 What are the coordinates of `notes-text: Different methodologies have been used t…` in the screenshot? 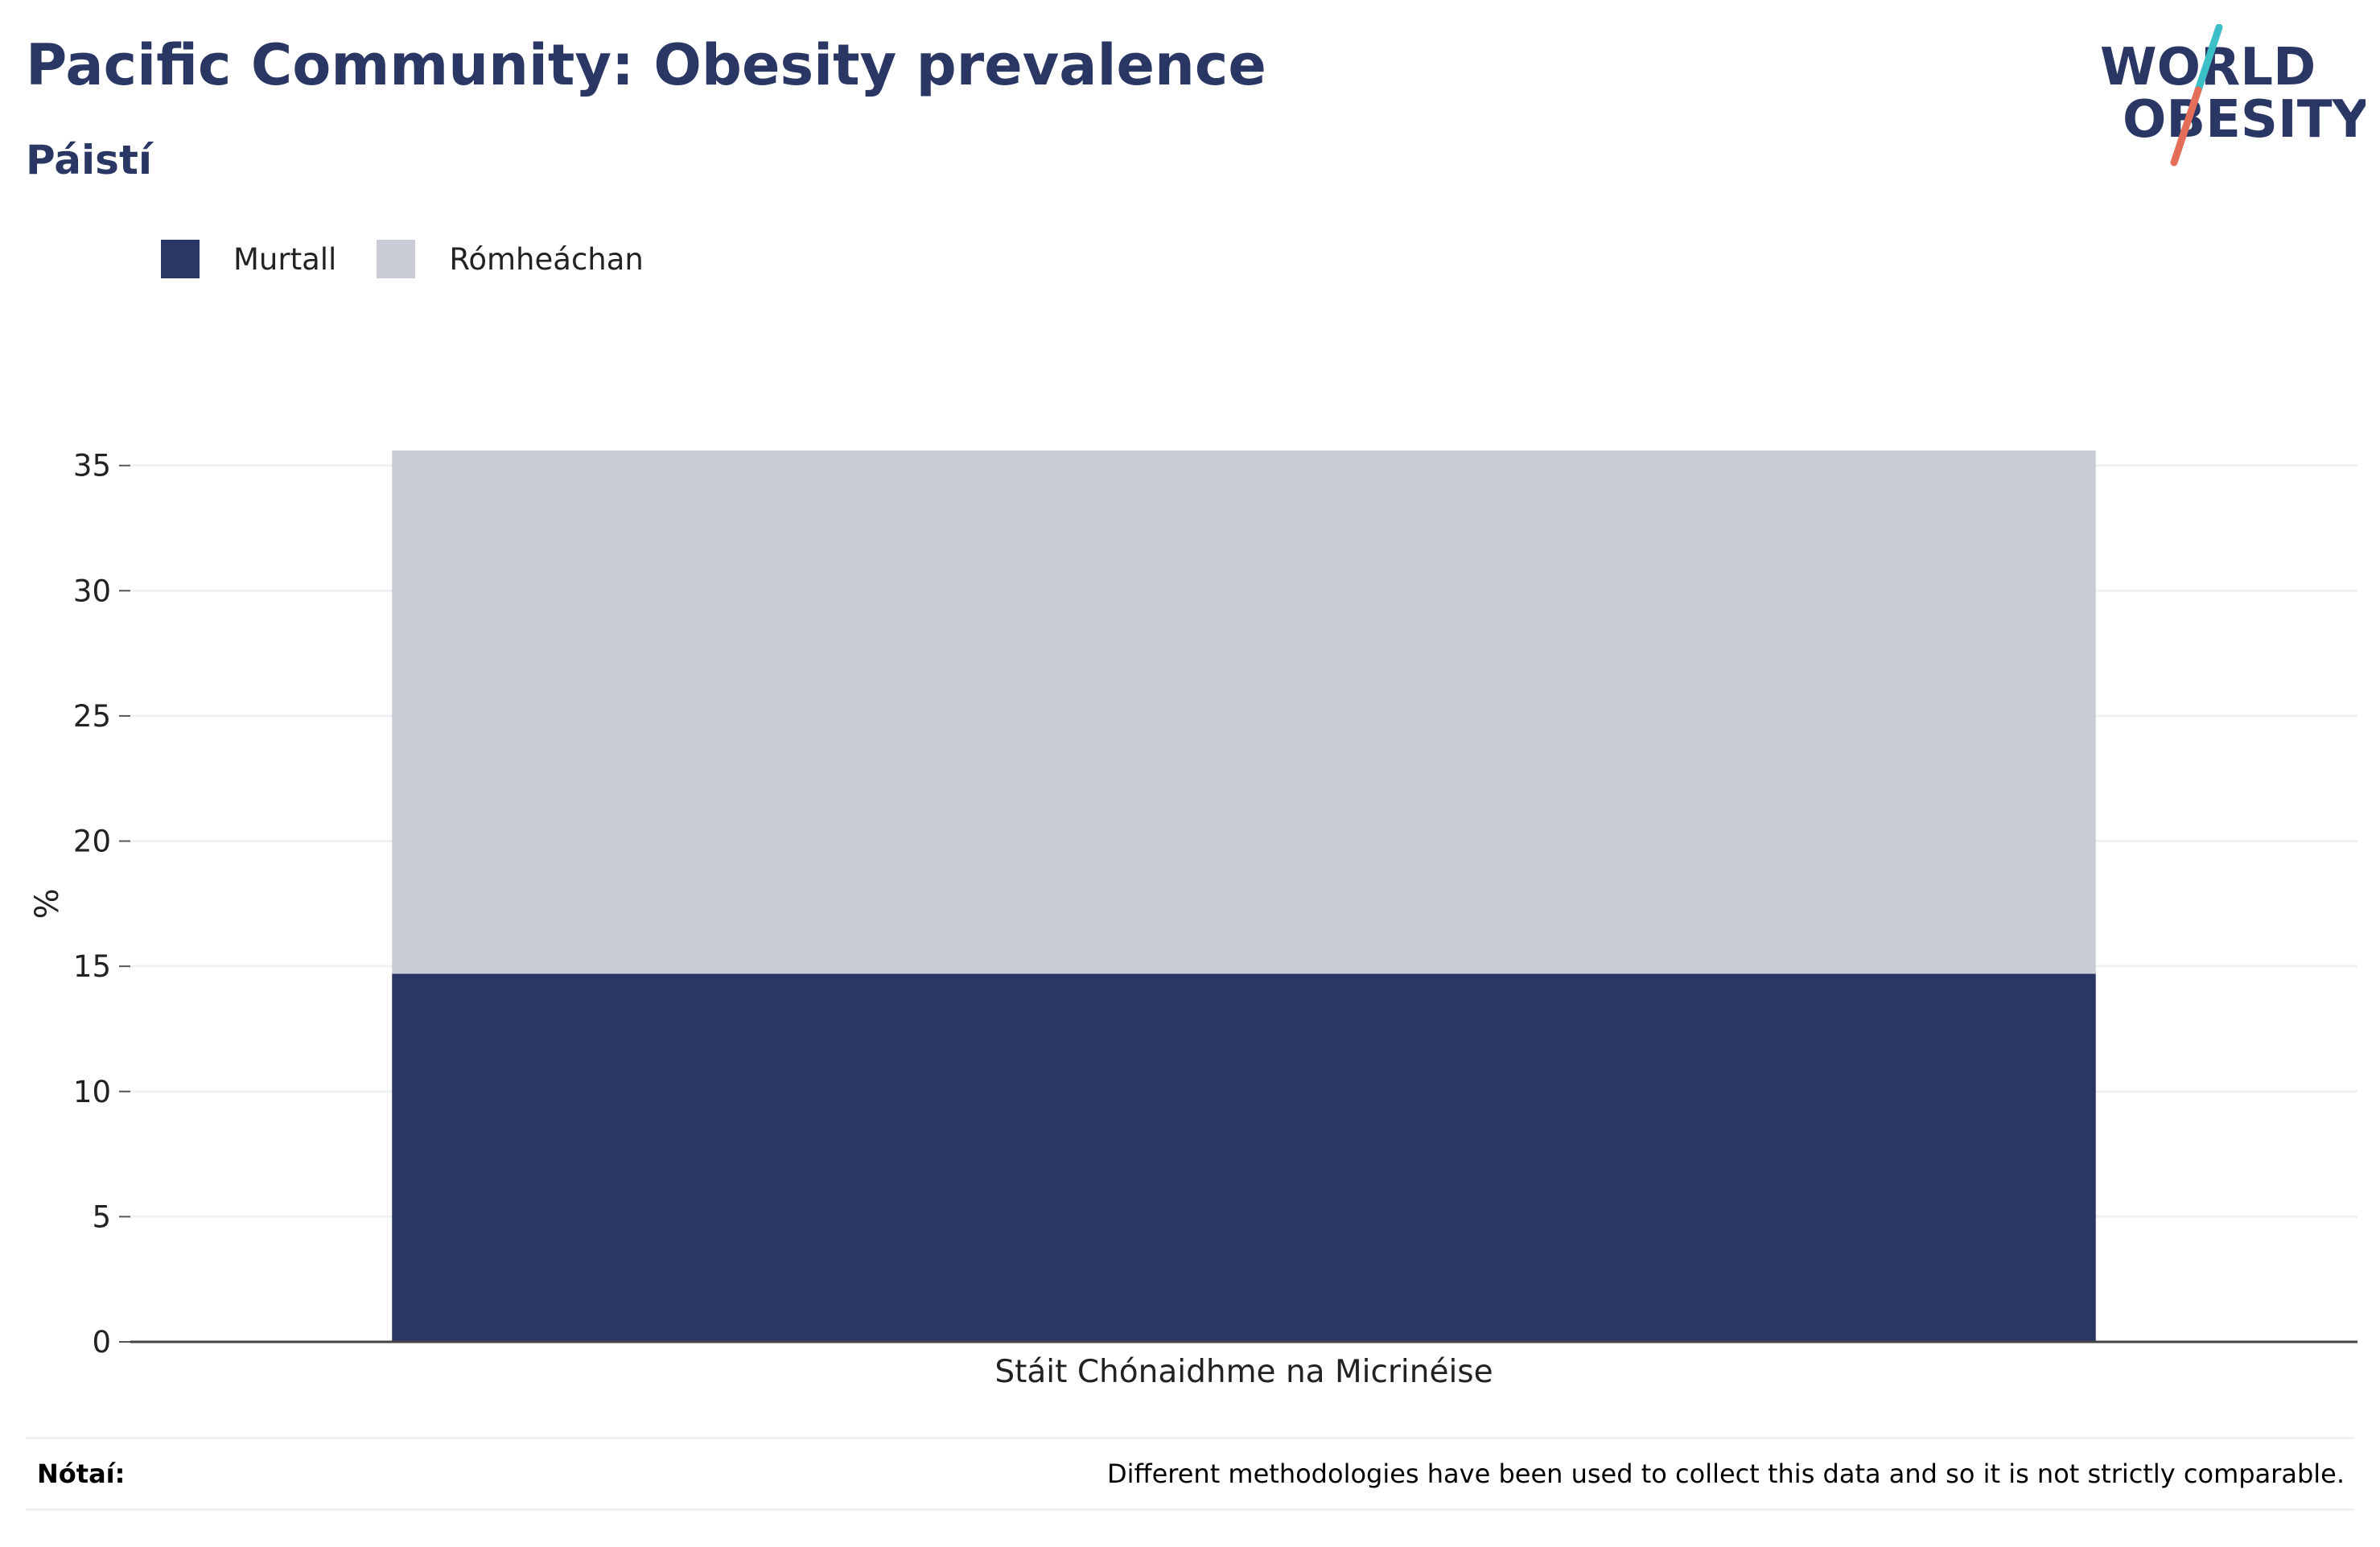 It's located at (1726, 1474).